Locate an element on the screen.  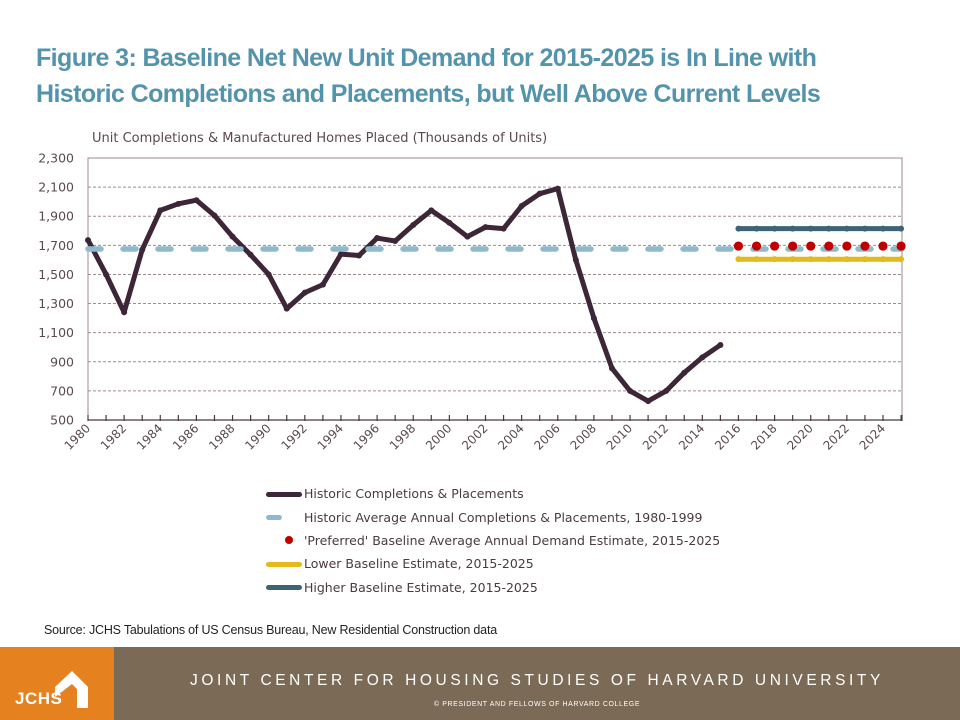
y-tick-label: 1,300 is located at coordinates (56, 303).